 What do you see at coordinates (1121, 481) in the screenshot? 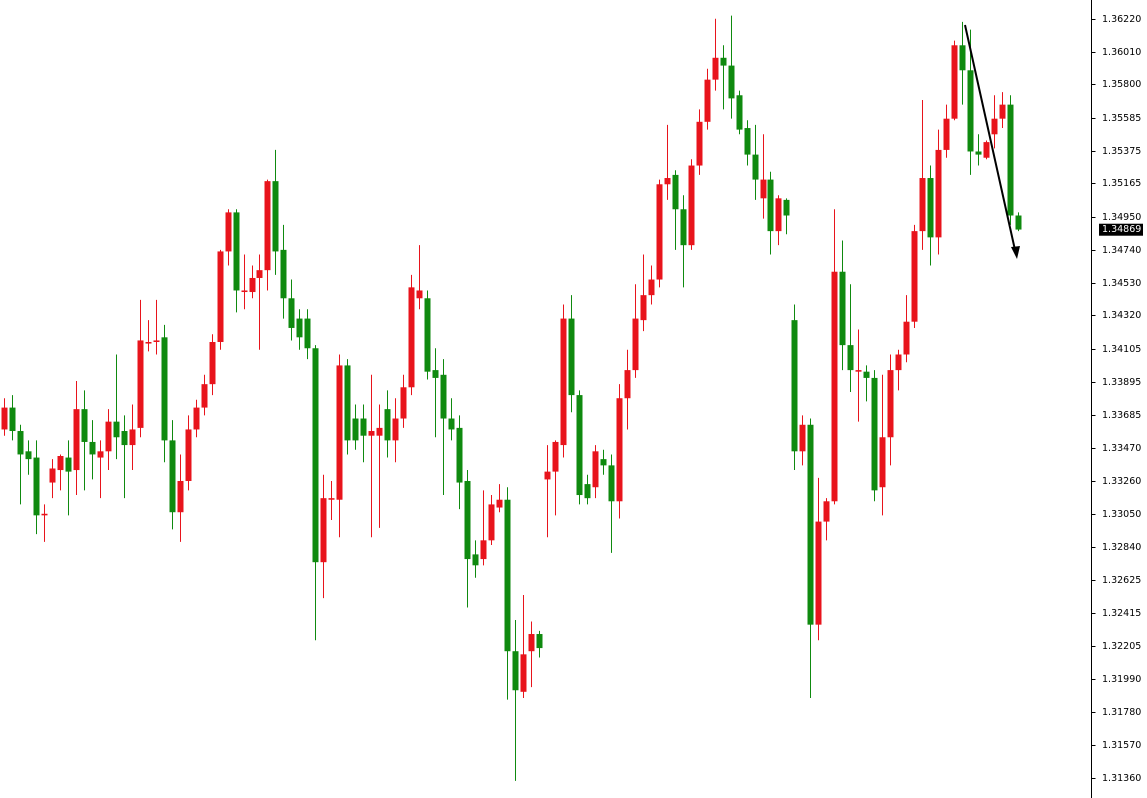
I see `y-tick-label: 1.33260` at bounding box center [1121, 481].